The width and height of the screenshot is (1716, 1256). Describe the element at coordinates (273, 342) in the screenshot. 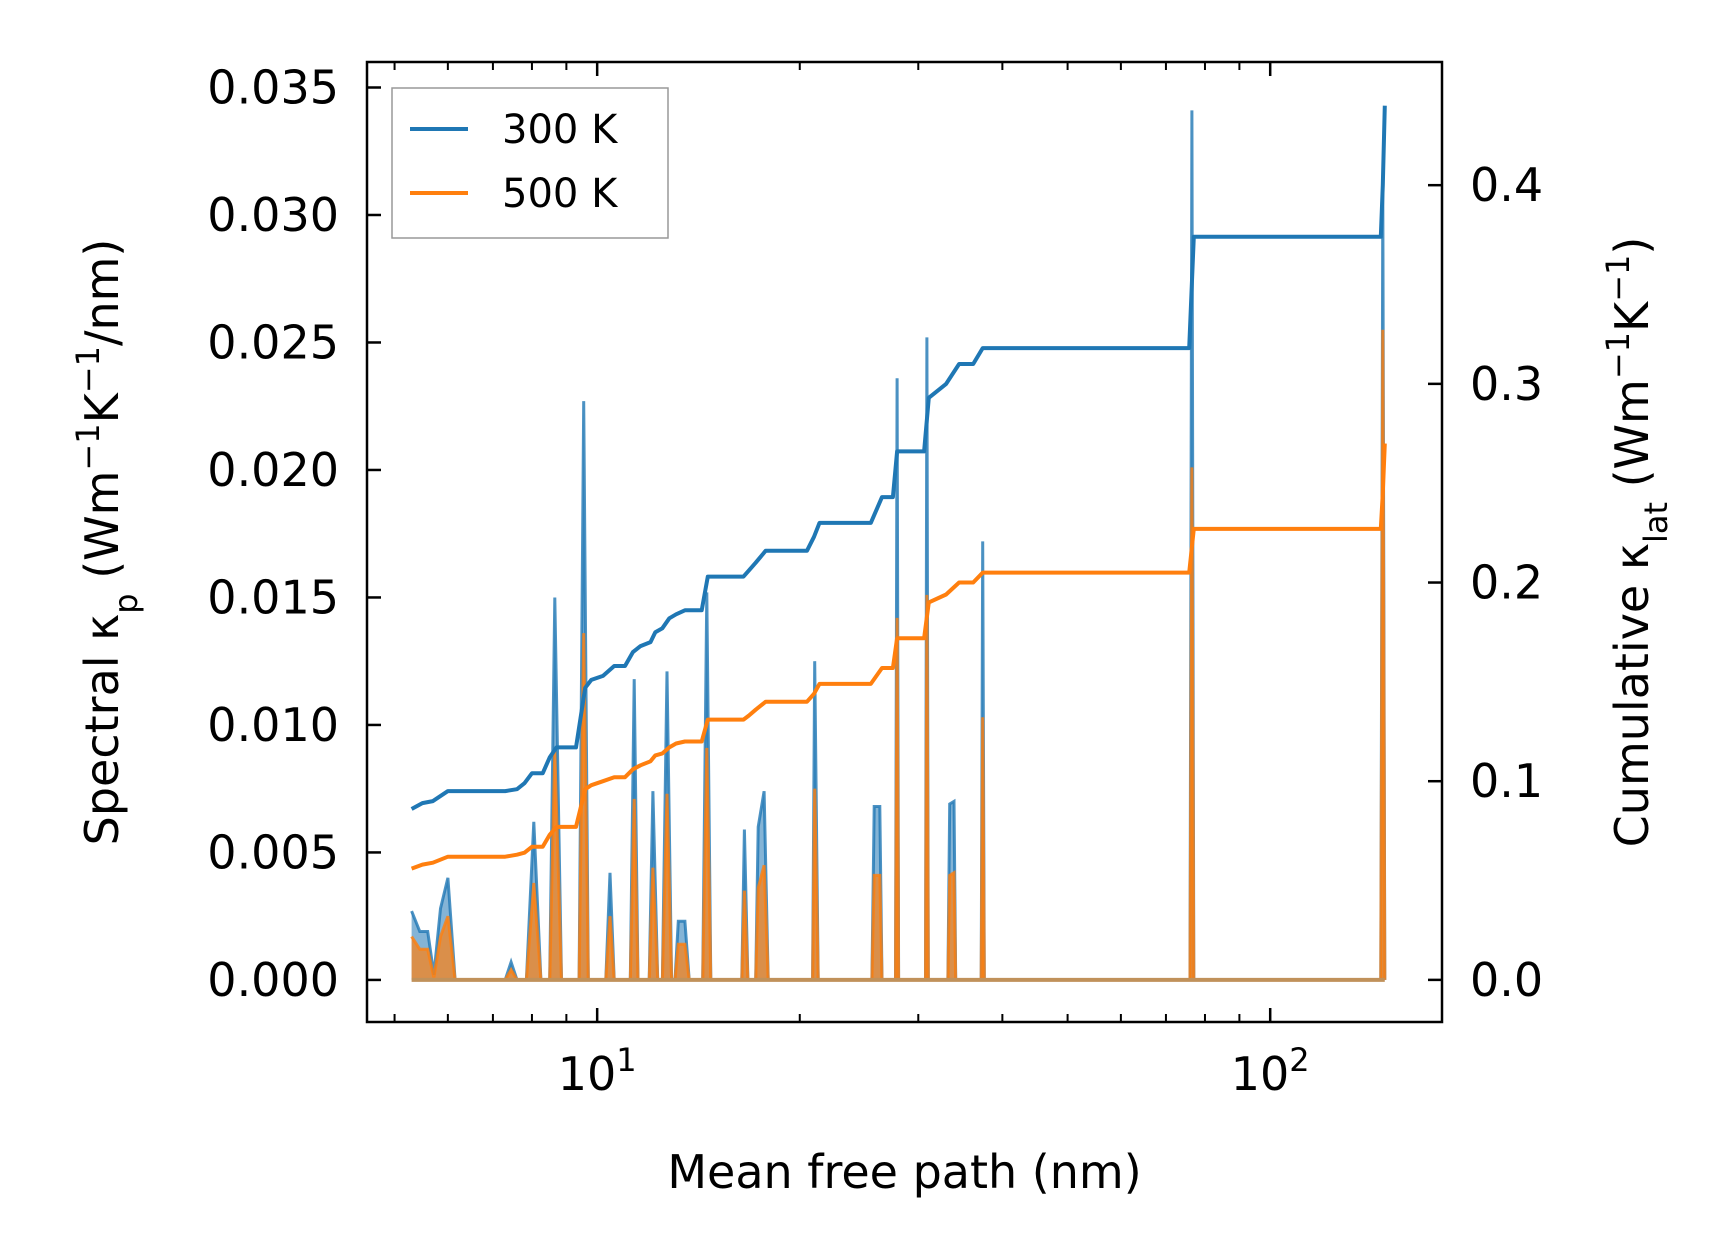

I see `y-left-tick-label: 0.025` at that location.